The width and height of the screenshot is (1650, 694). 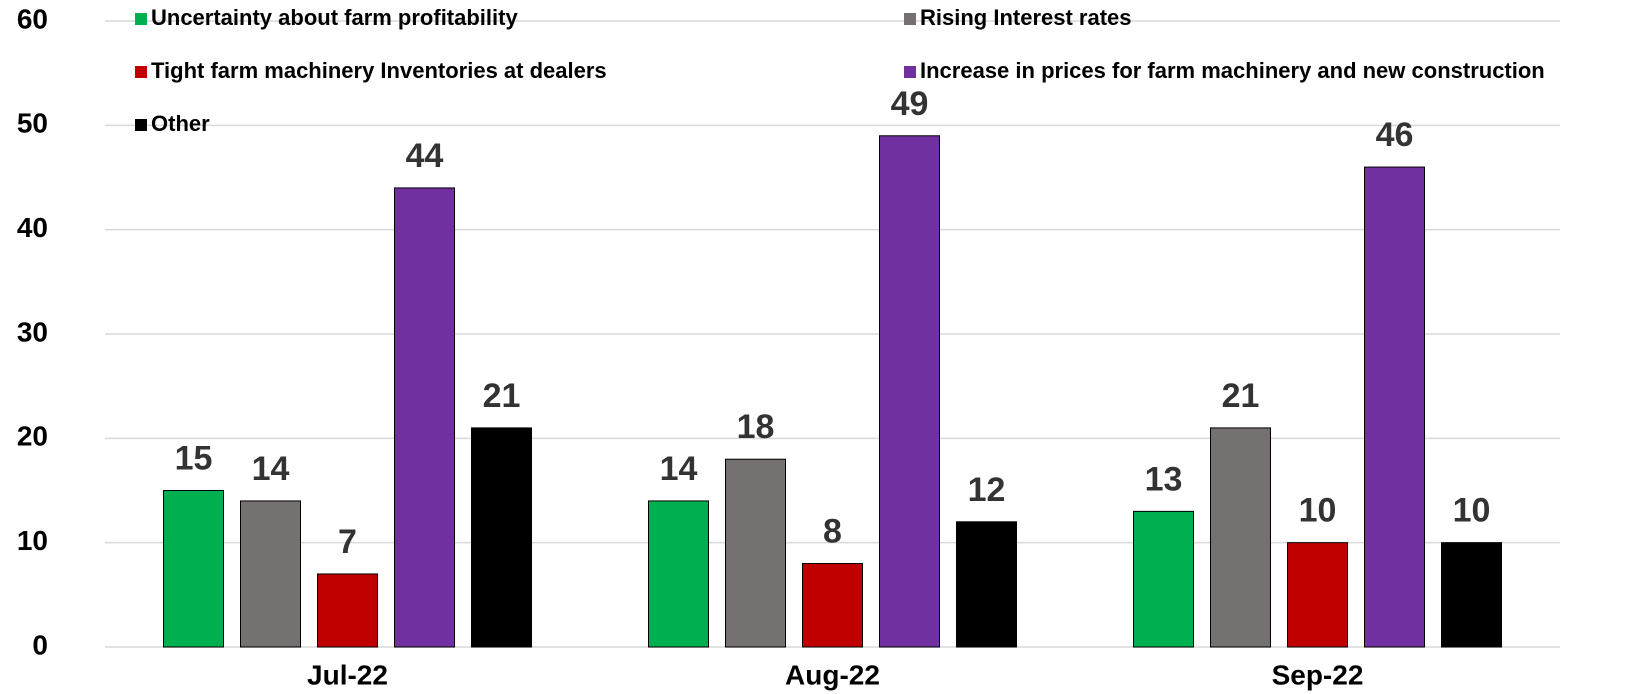 I want to click on data-label: 13, so click(x=1164, y=479).